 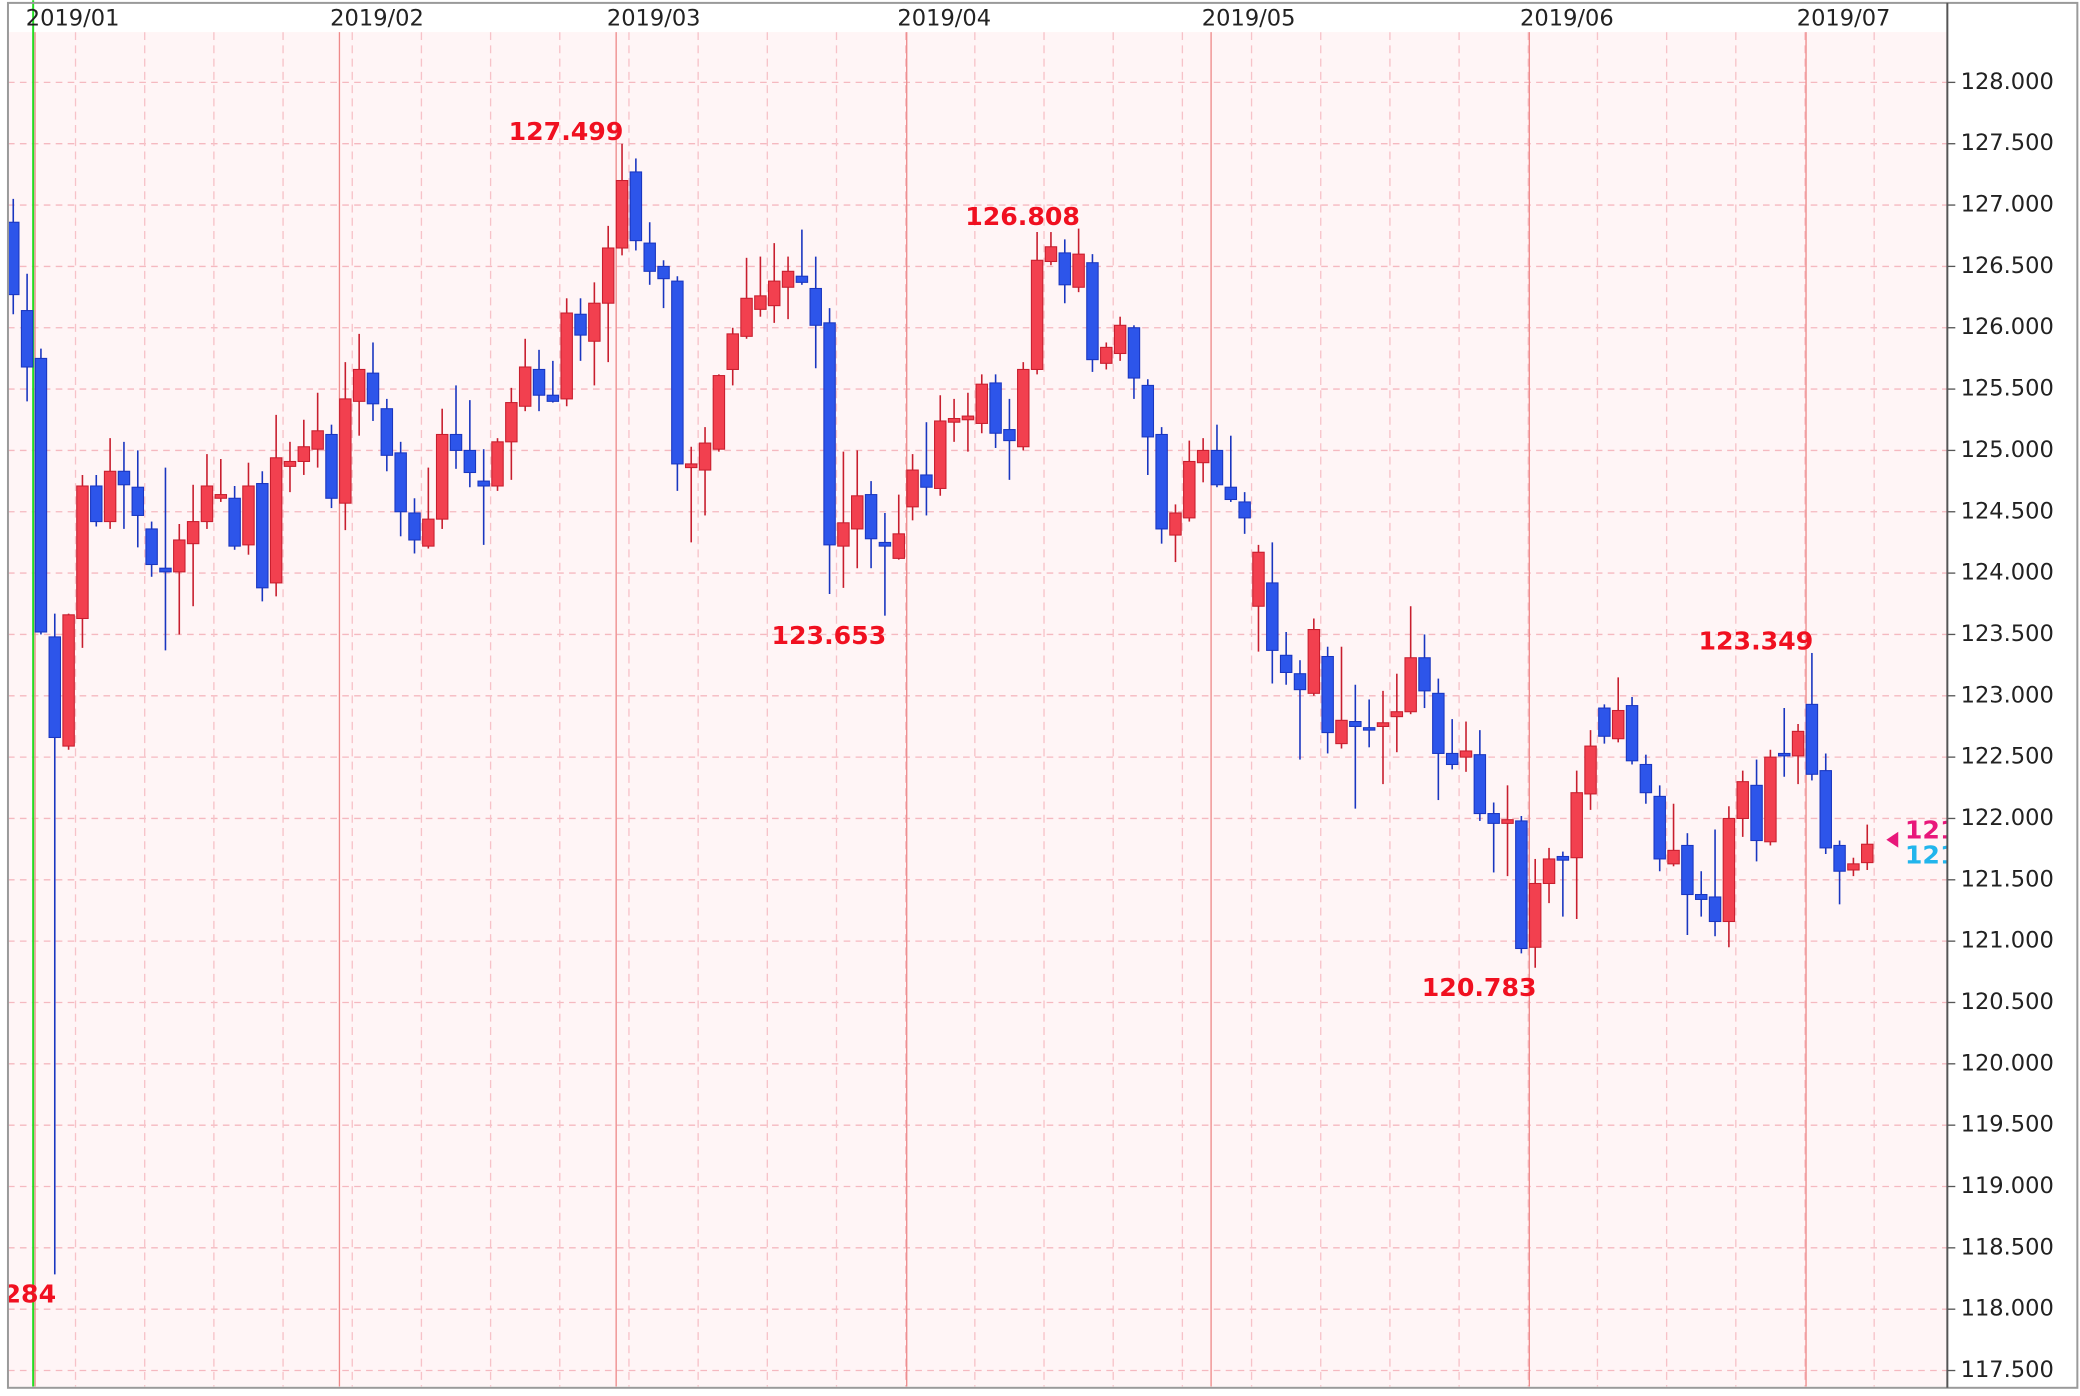 What do you see at coordinates (2007, 1063) in the screenshot?
I see `y-tick-label: 120.000` at bounding box center [2007, 1063].